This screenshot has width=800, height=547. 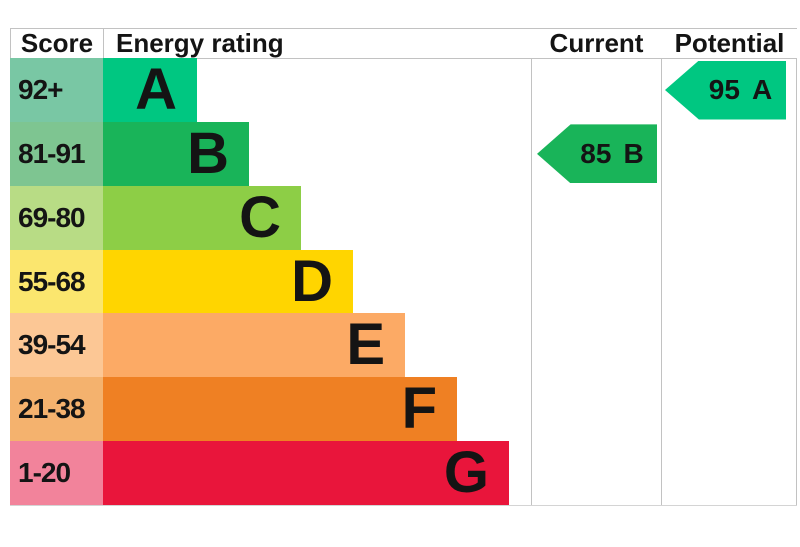 I want to click on band-d-score: 55-68, so click(x=56, y=281).